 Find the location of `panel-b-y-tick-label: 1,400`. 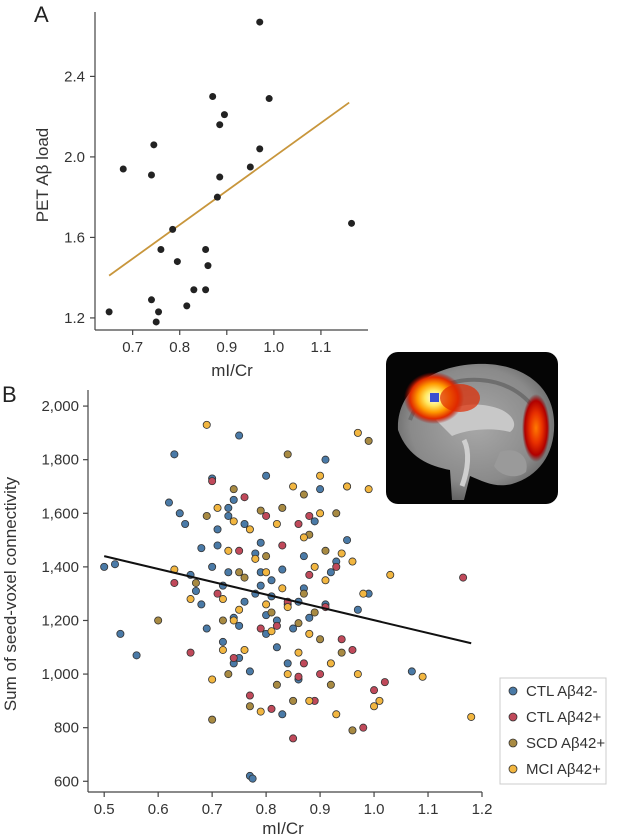

panel-b-y-tick-label: 1,400 is located at coordinates (60, 567).